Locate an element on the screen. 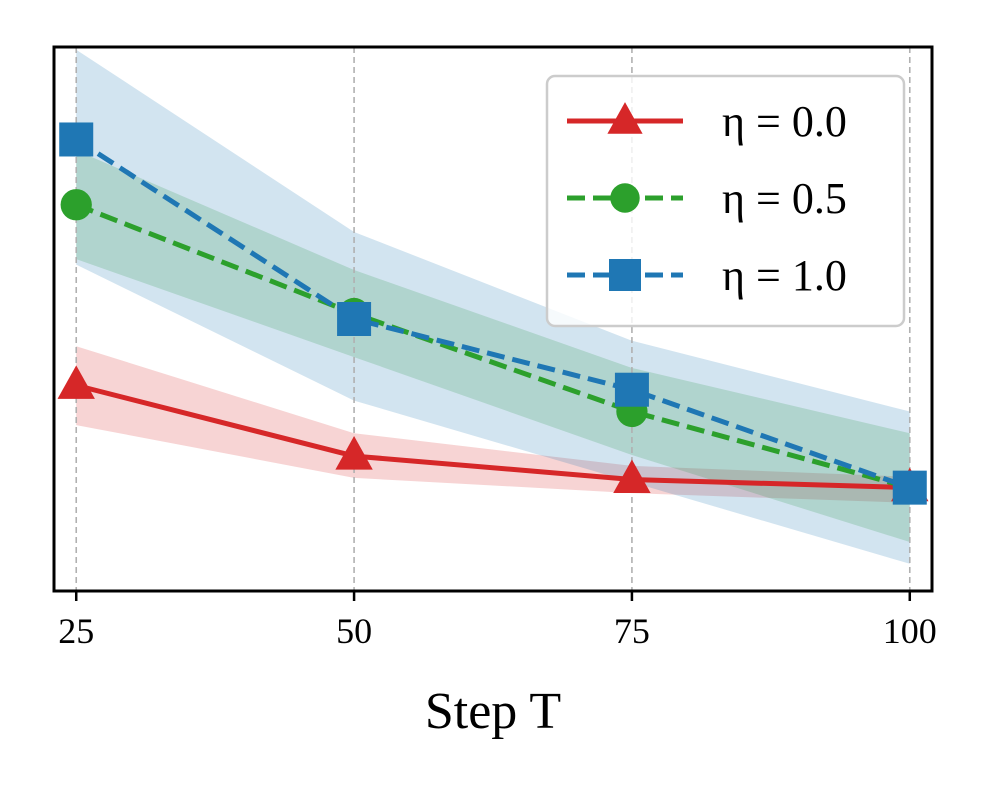  x-axis-ticks: 25 50 75 100 is located at coordinates (497, 621).